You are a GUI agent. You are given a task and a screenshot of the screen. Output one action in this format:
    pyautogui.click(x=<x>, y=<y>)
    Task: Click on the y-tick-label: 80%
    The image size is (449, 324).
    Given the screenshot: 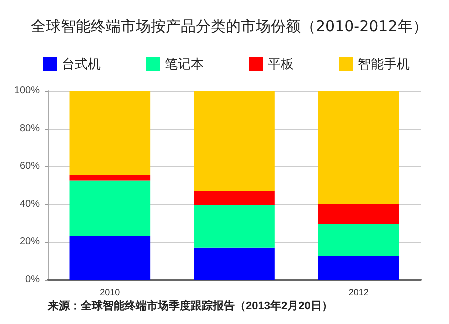 What is the action you would take?
    pyautogui.click(x=30, y=128)
    